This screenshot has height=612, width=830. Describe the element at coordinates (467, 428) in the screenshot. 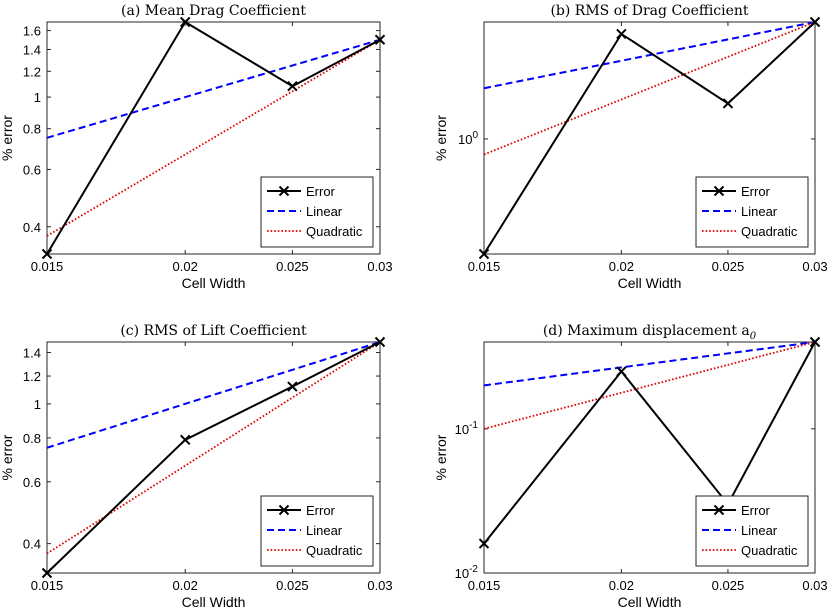

I see `y-tick-label: 10⁻¹` at that location.